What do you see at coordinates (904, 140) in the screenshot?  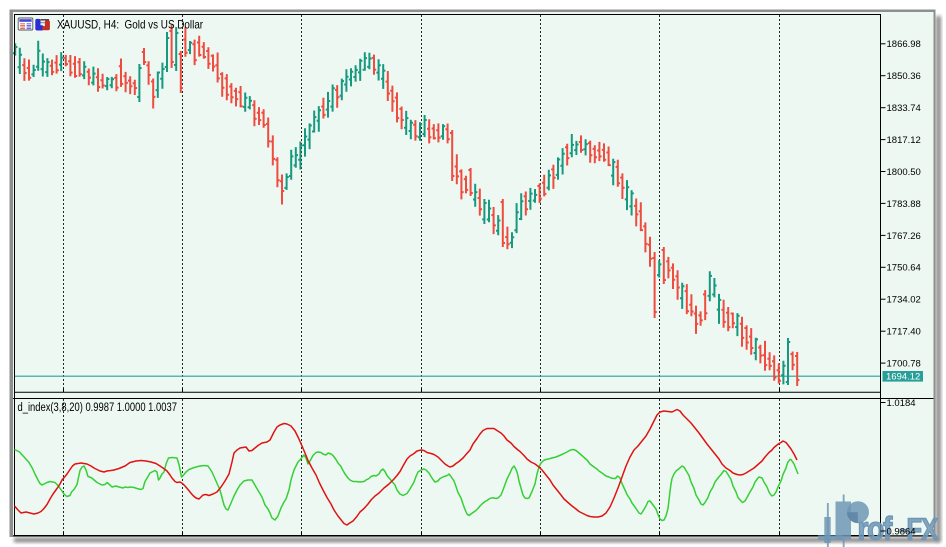 I see `svg-text: 1817.12` at bounding box center [904, 140].